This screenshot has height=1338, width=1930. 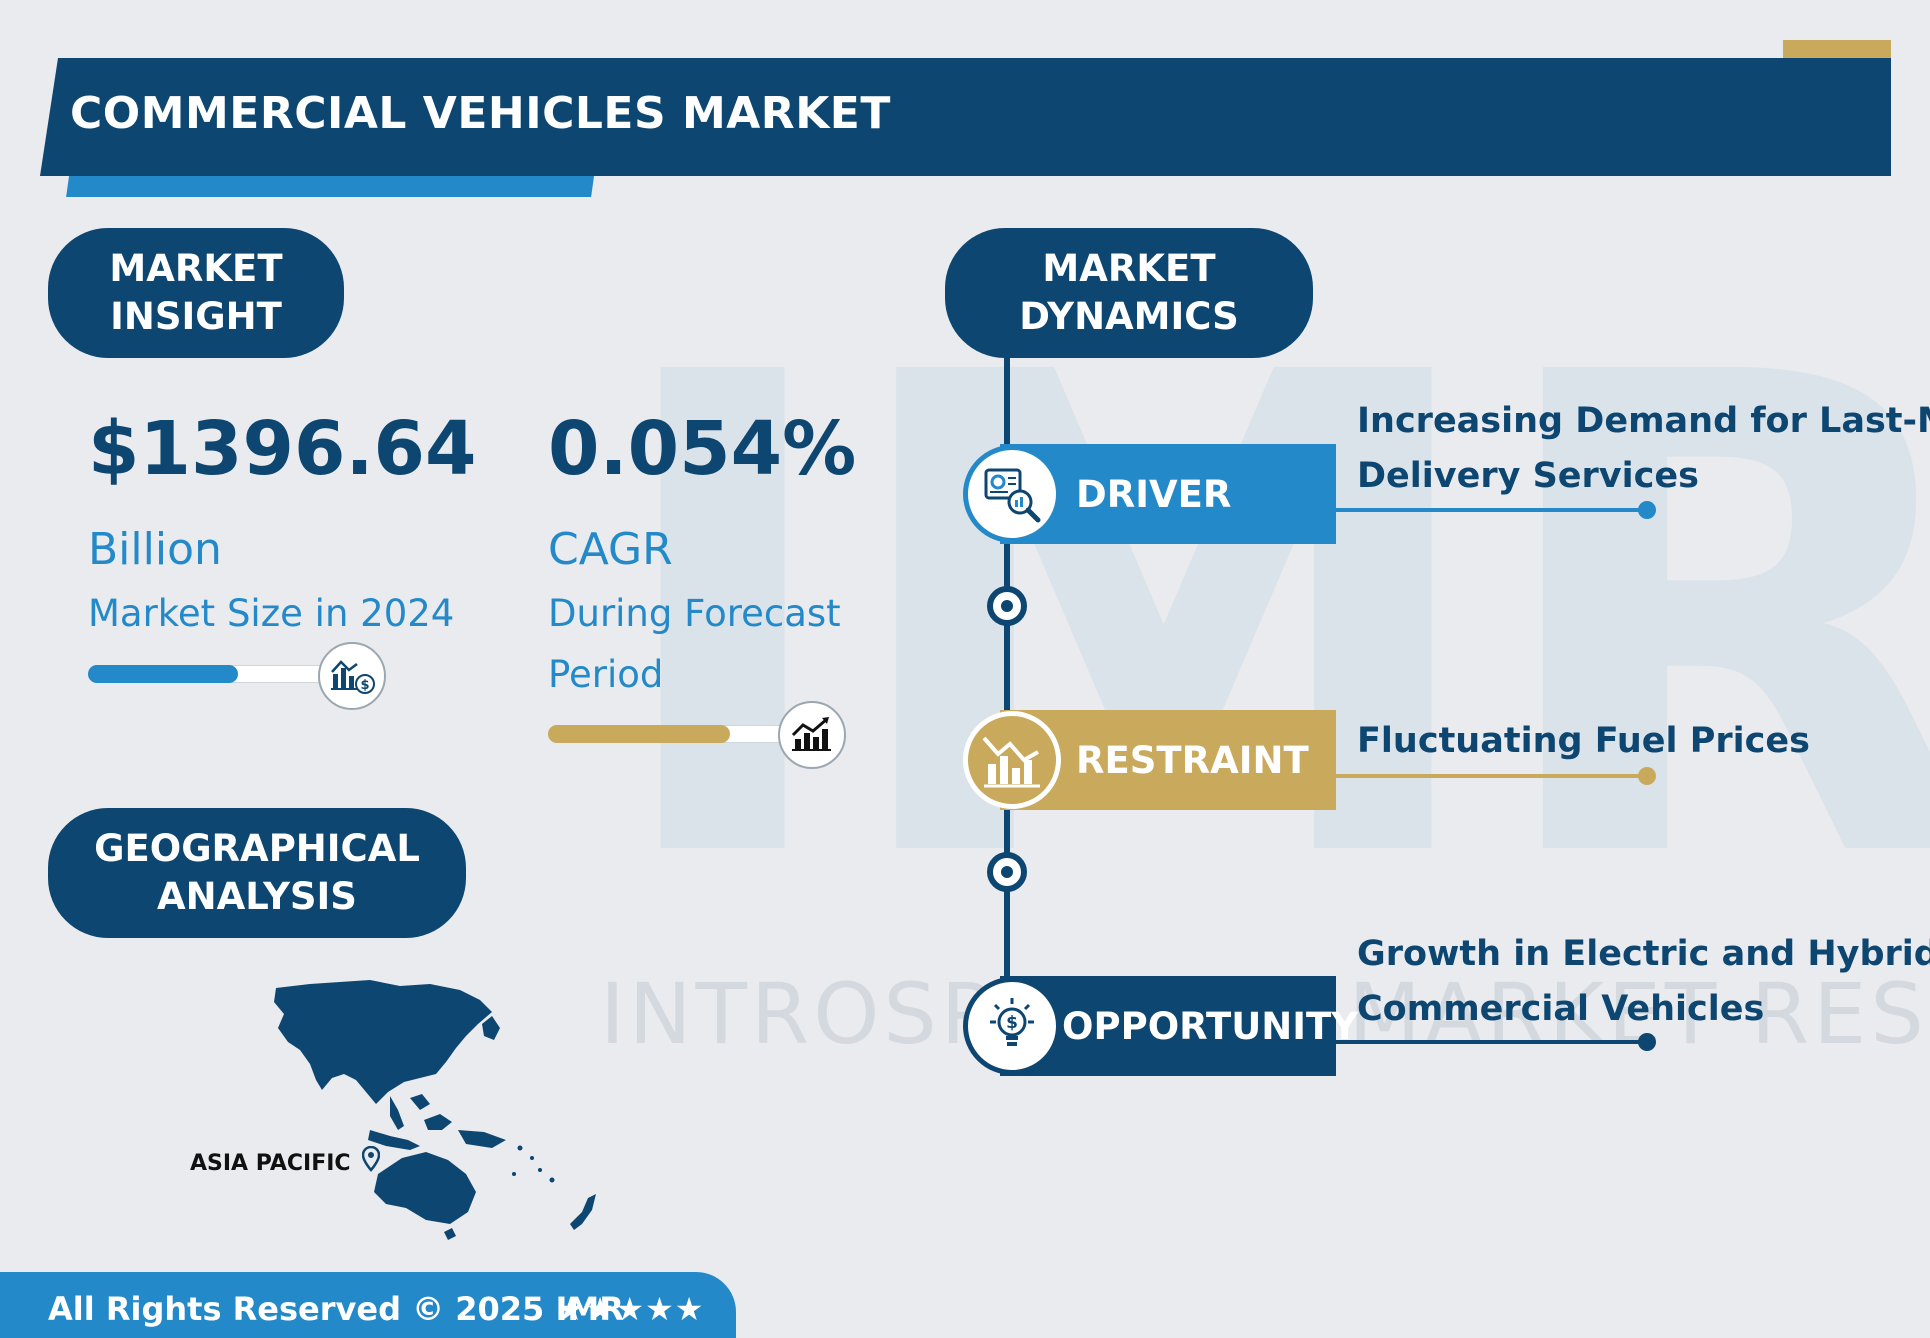 What do you see at coordinates (196, 316) in the screenshot?
I see `market-insight-line2: INSIGHT` at bounding box center [196, 316].